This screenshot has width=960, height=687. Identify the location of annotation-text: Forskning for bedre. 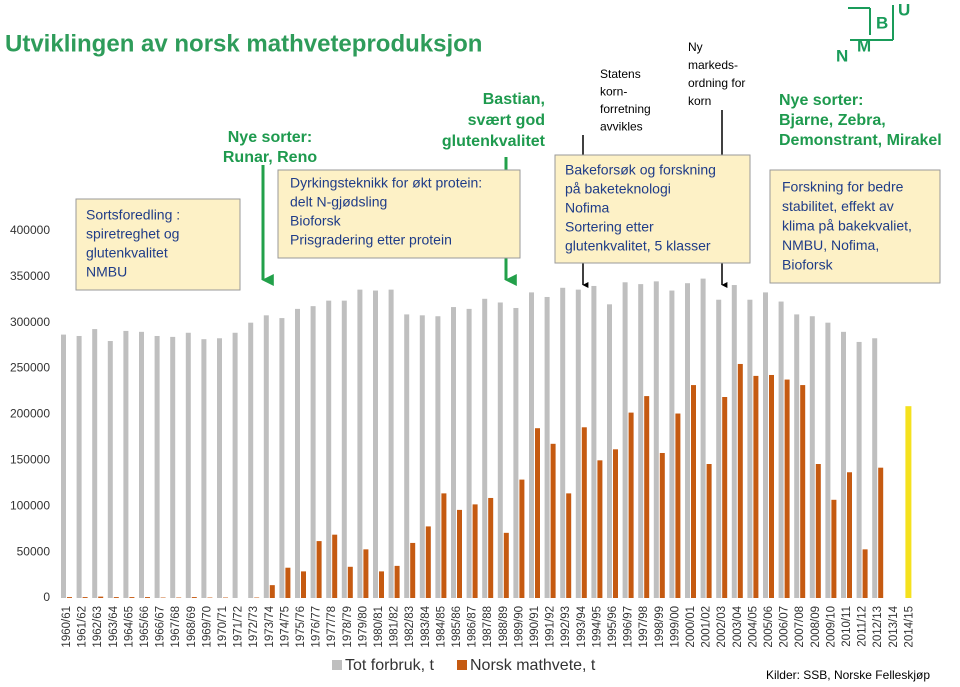
(843, 187).